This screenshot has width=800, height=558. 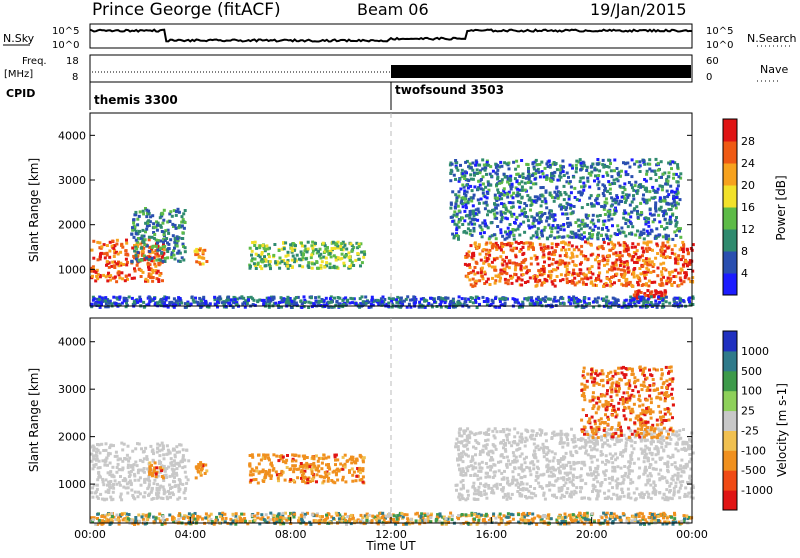 What do you see at coordinates (72, 135) in the screenshot?
I see `y-tick-label: 4000` at bounding box center [72, 135].